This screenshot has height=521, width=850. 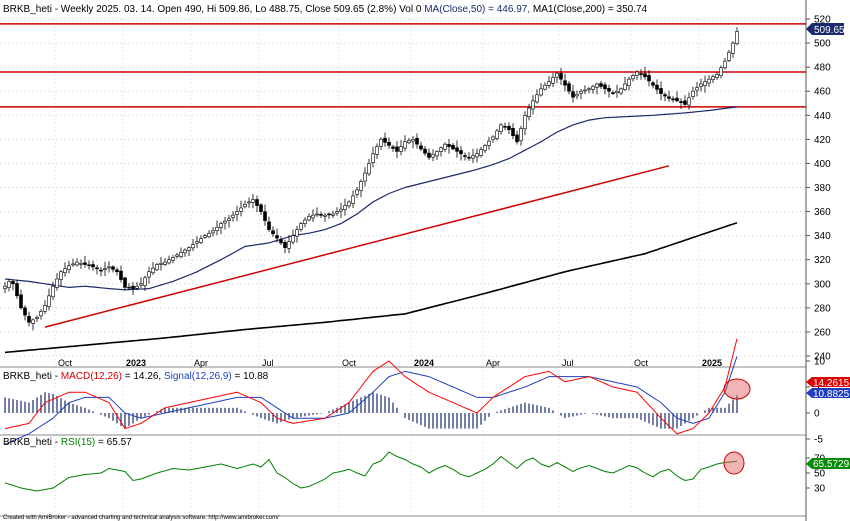 What do you see at coordinates (268, 363) in the screenshot?
I see `date-tick-label: Jul` at bounding box center [268, 363].